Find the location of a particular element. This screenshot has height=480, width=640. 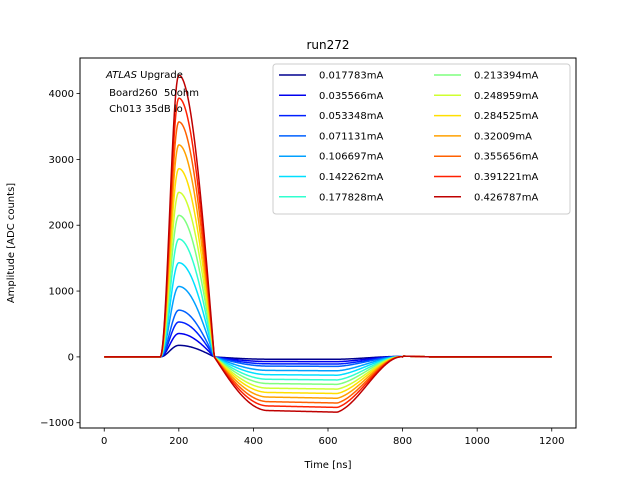

legend-label: 0.177828mA is located at coordinates (351, 197).